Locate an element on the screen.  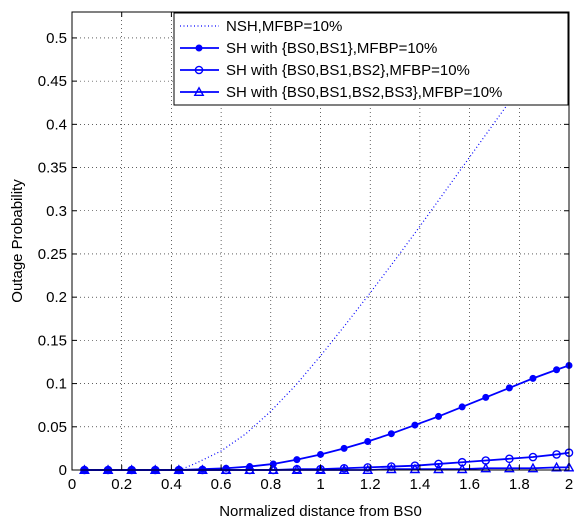
x-tick-label: 1.6 is located at coordinates (469, 484).